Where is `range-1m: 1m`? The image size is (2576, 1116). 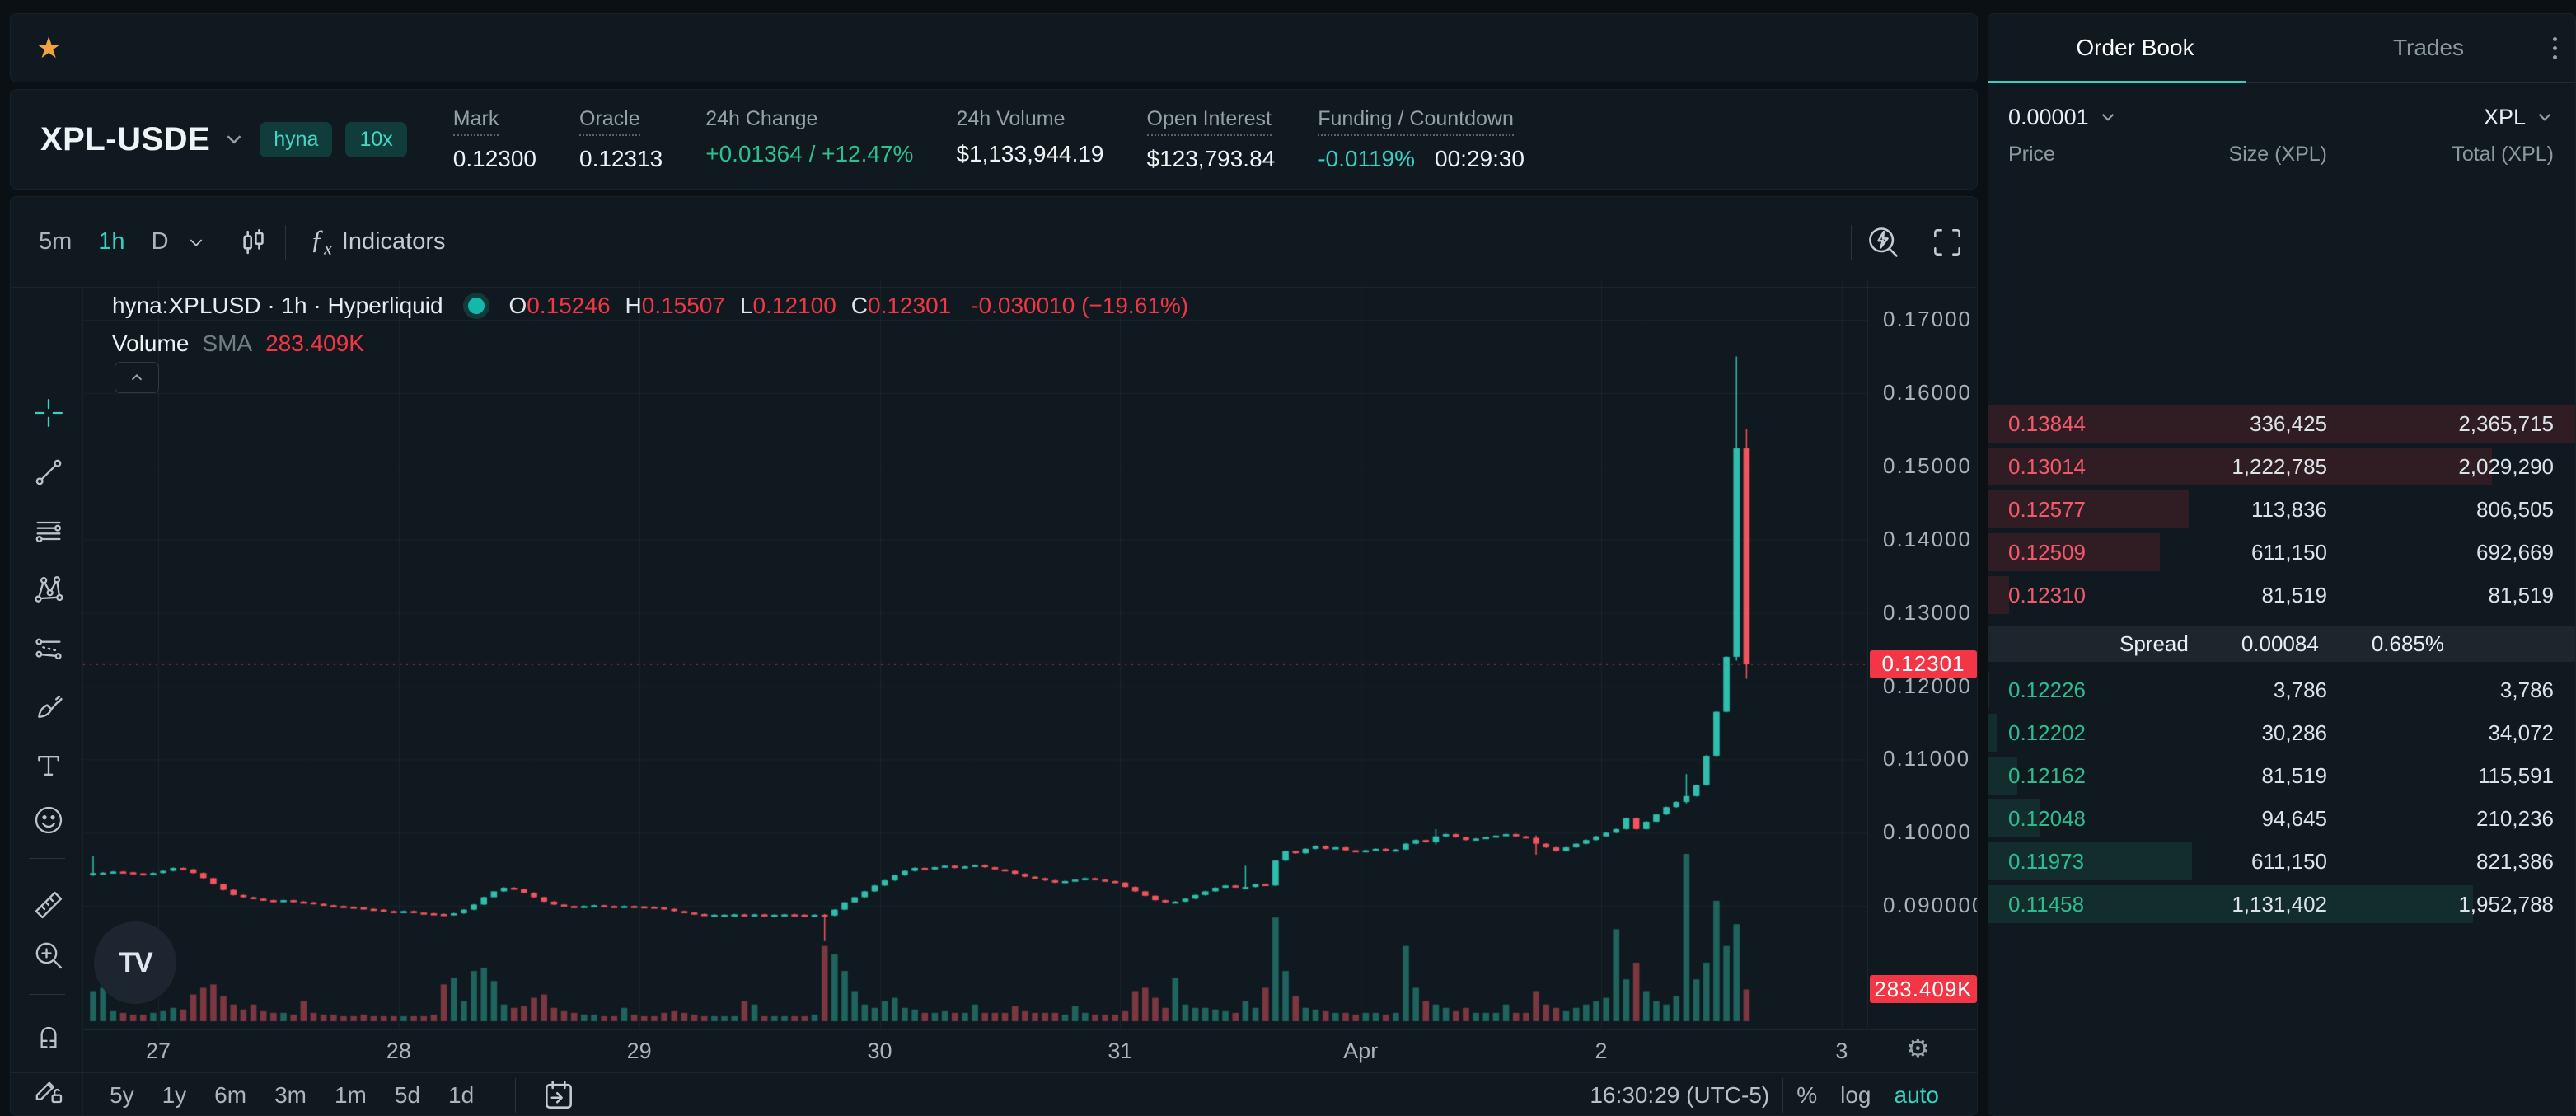 range-1m: 1m is located at coordinates (350, 1094).